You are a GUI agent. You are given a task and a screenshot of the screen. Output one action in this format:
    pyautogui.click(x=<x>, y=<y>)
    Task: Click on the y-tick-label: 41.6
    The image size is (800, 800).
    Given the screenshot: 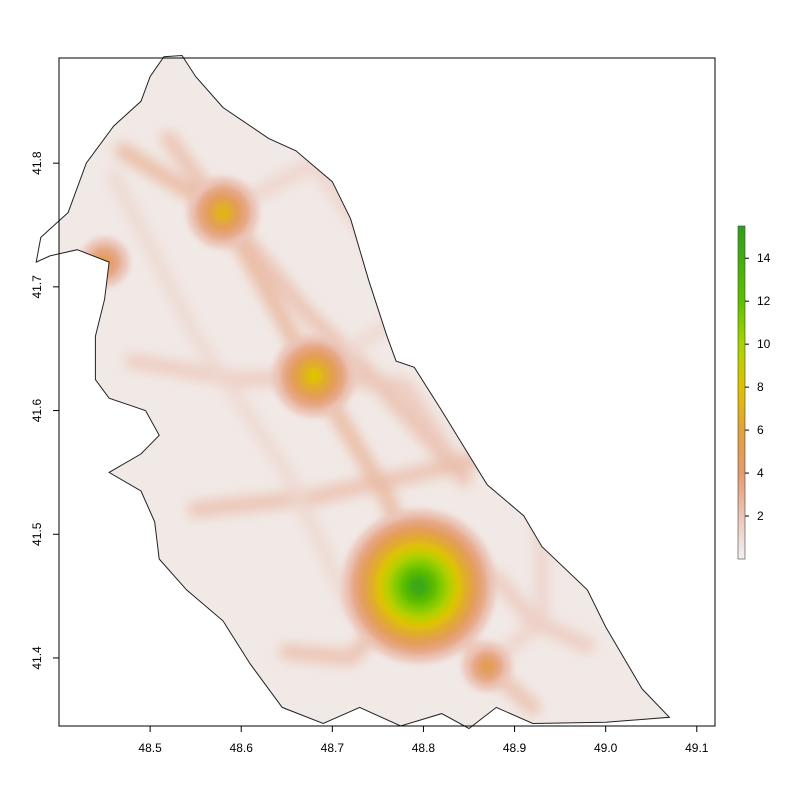 What is the action you would take?
    pyautogui.click(x=37, y=411)
    